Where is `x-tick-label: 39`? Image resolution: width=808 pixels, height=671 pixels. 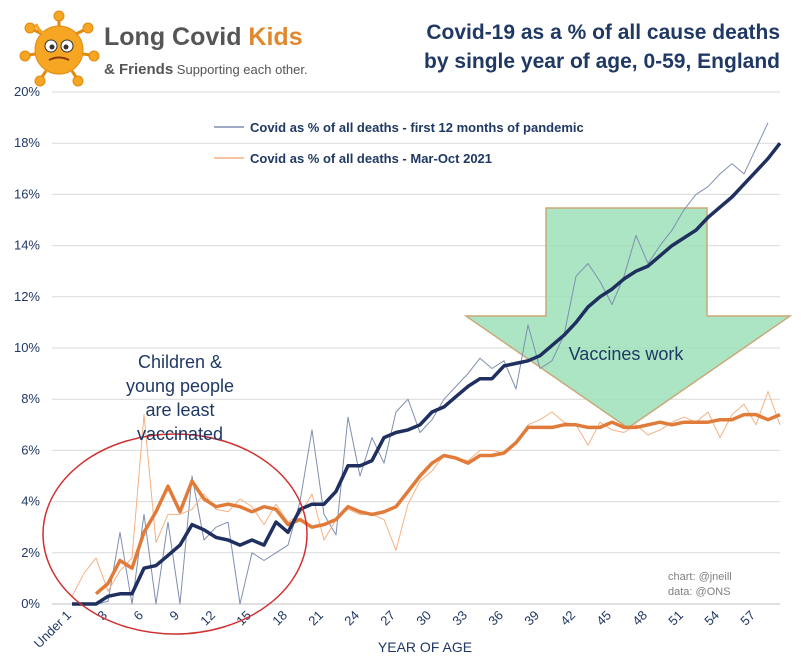
x-tick-label: 39 is located at coordinates (531, 618).